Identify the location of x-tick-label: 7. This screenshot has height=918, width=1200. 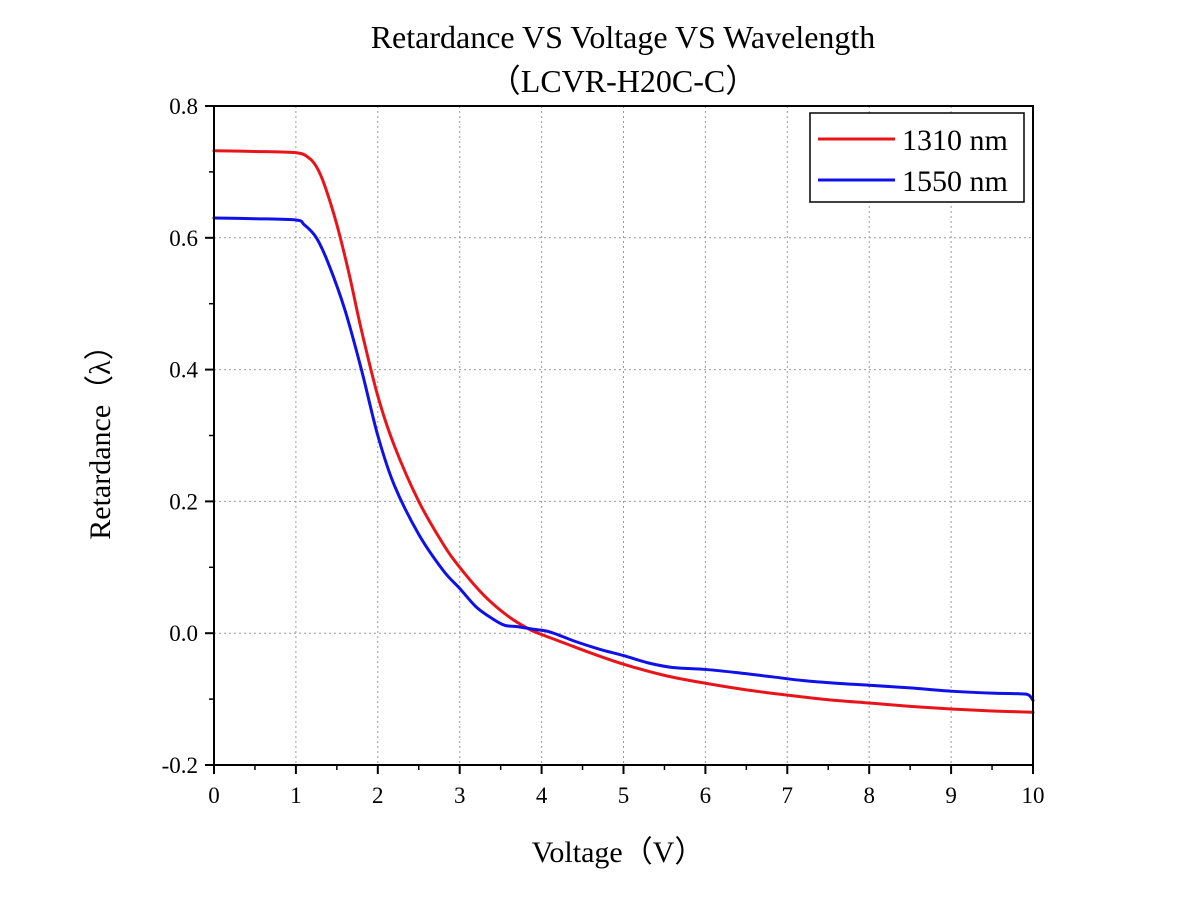
(788, 795).